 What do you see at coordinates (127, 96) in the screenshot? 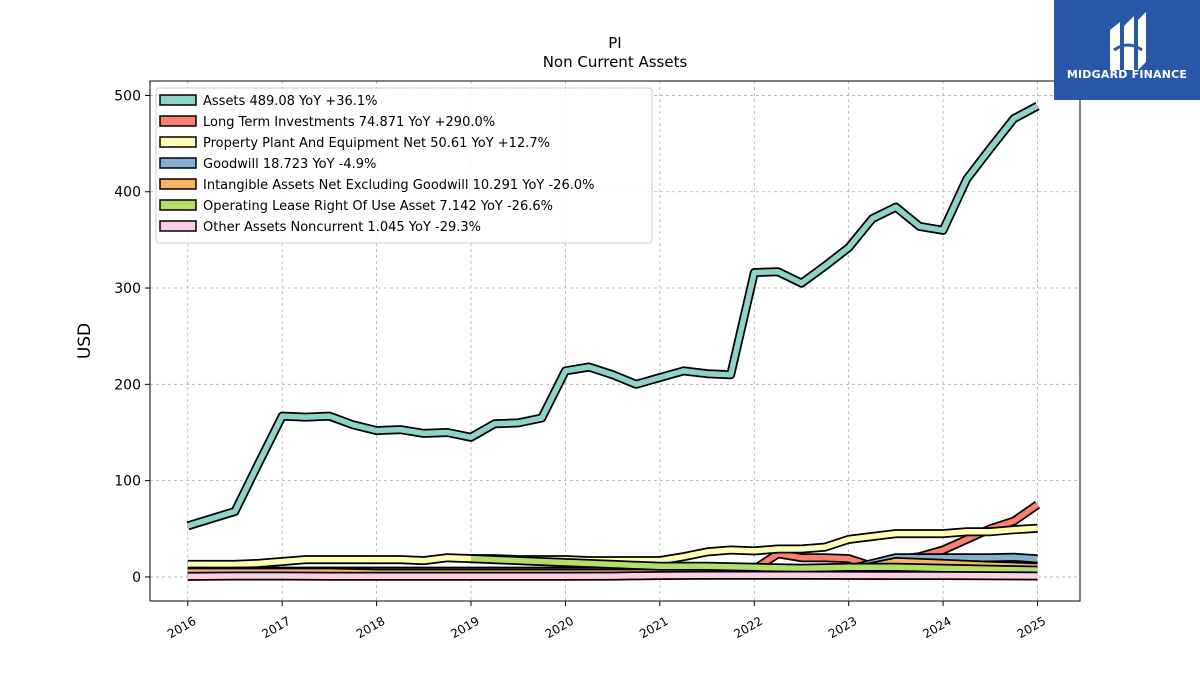
I see `y-tick-label: 500` at bounding box center [127, 96].